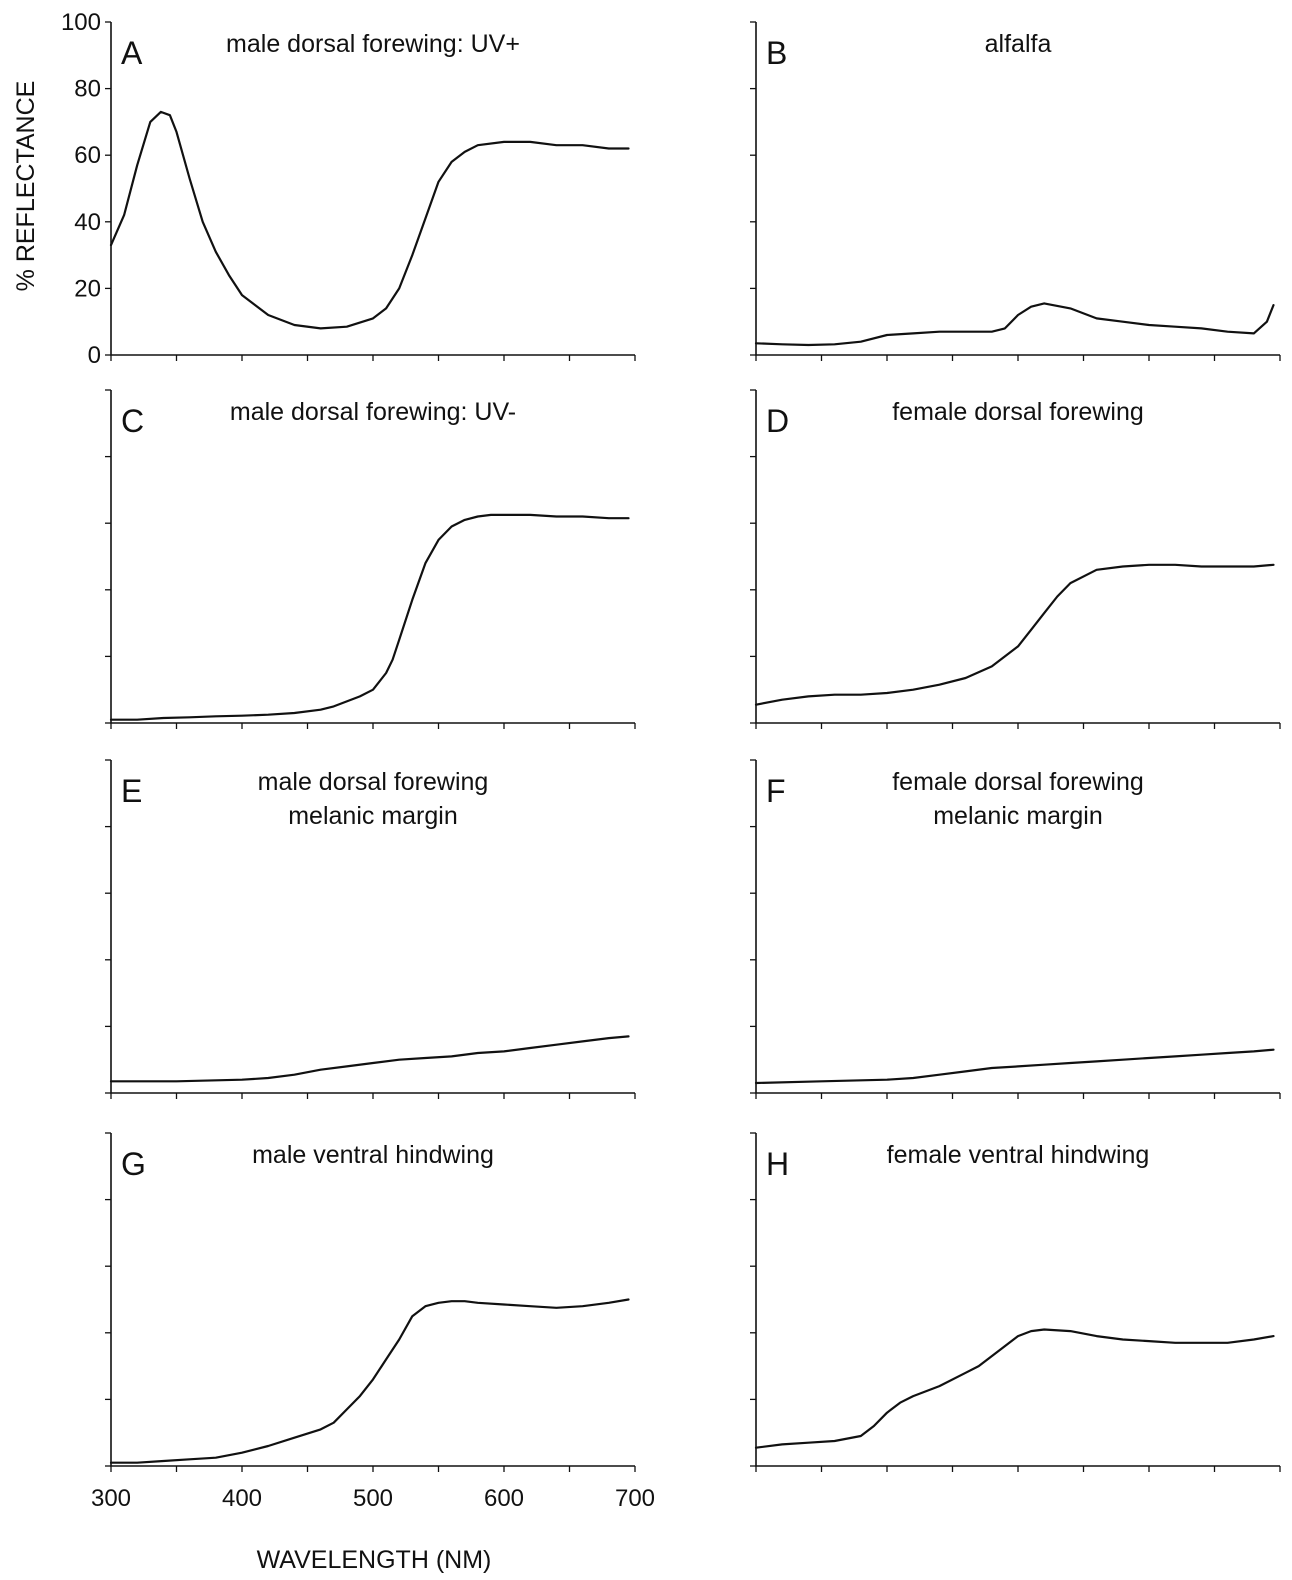 Image resolution: width=1292 pixels, height=1580 pixels. What do you see at coordinates (1018, 44) in the screenshot?
I see `panel-b-title: alfalfa` at bounding box center [1018, 44].